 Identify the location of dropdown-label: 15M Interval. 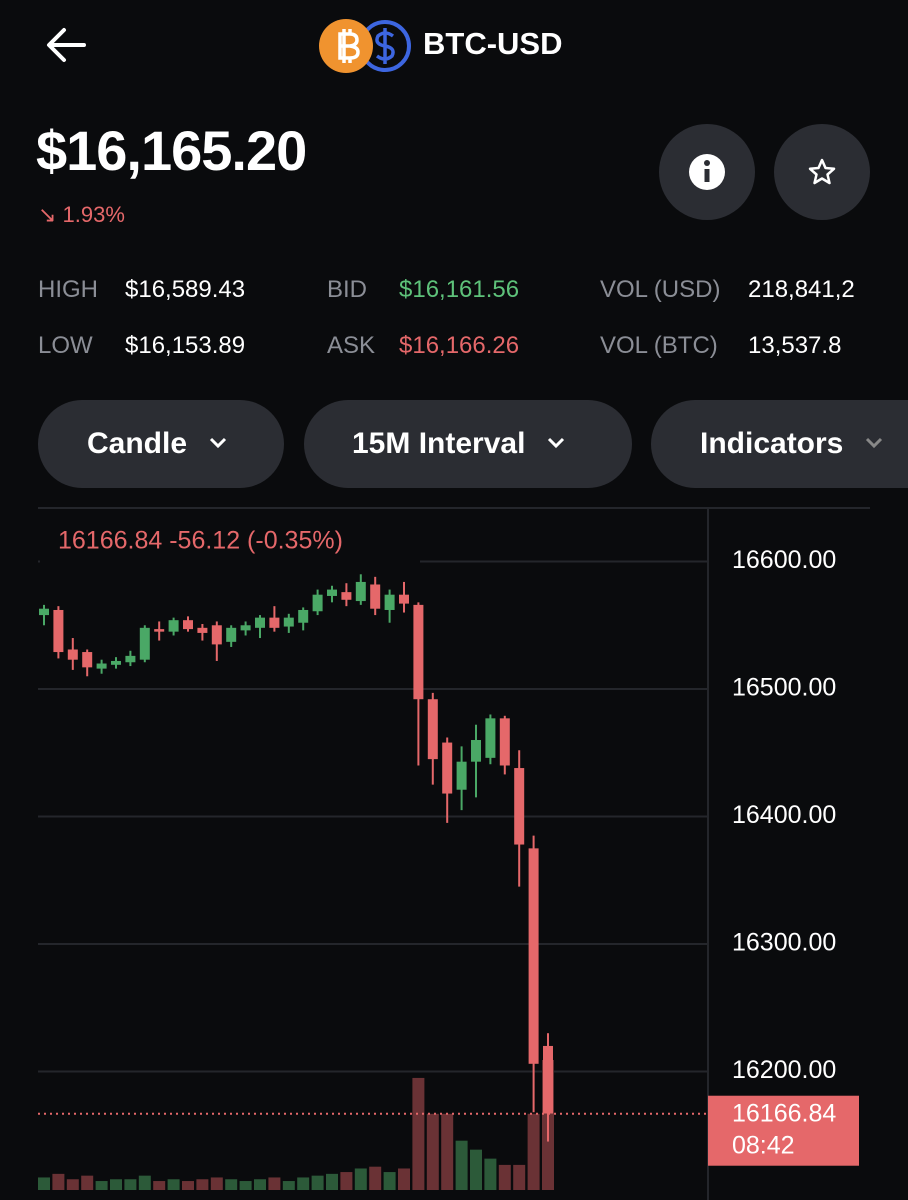
(439, 443).